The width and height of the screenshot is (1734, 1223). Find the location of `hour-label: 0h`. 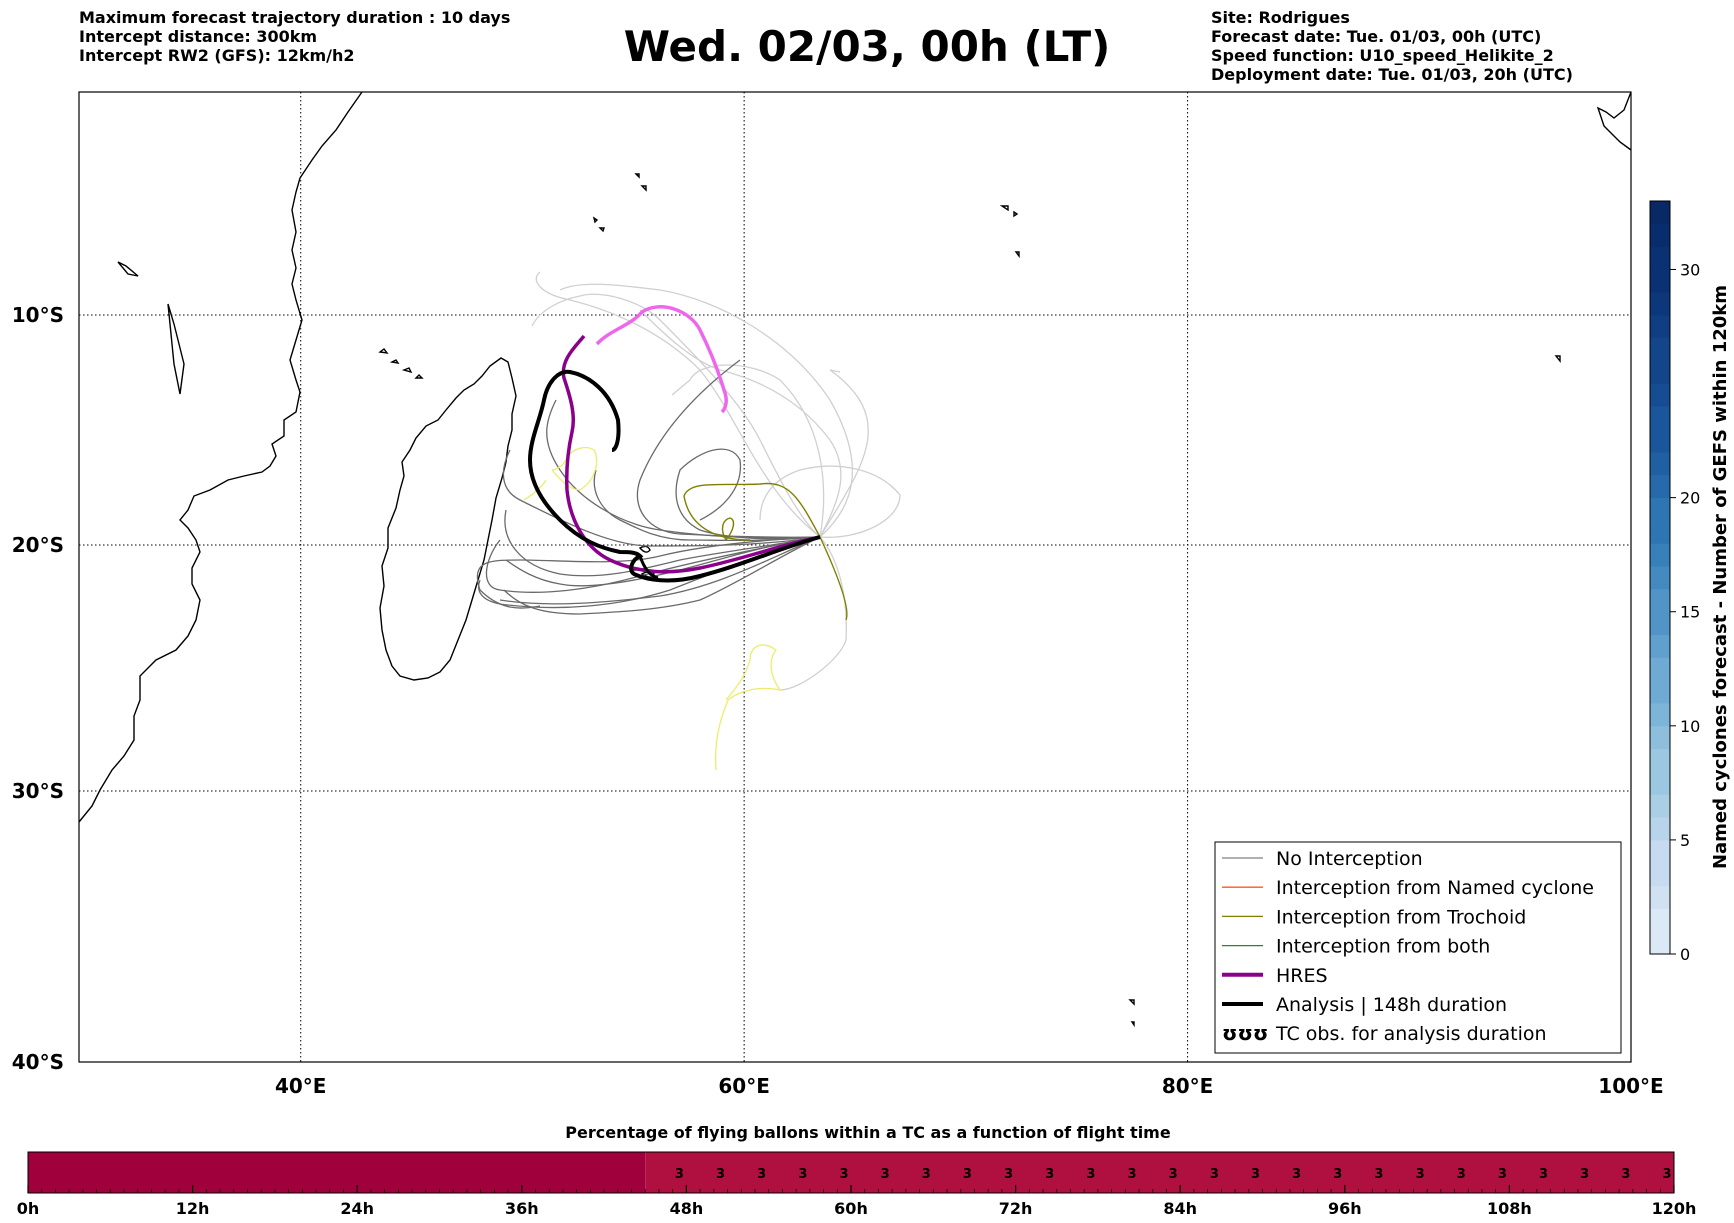

hour-label: 0h is located at coordinates (28, 1208).